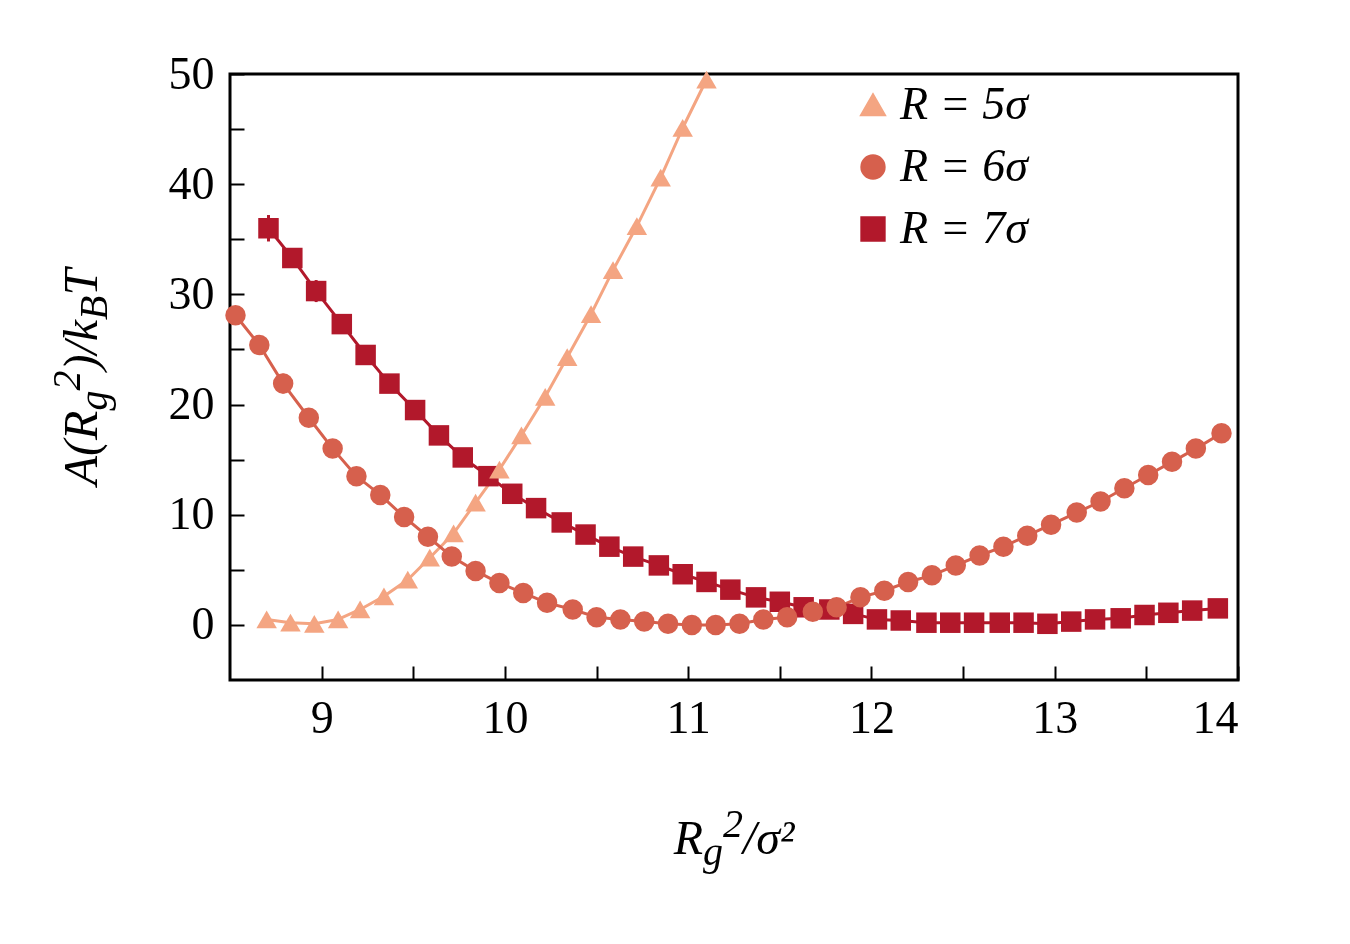  I want to click on y-tick-label: 30, so click(191, 293).